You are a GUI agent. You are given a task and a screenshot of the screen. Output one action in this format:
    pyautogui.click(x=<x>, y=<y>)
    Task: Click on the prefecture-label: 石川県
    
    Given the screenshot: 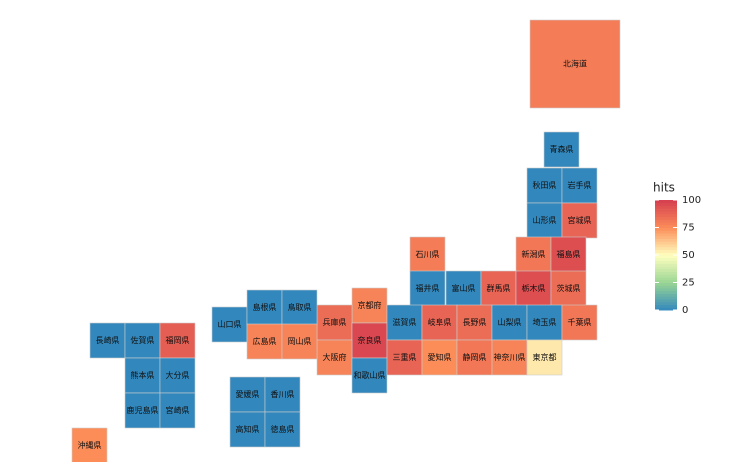 What is the action you would take?
    pyautogui.click(x=428, y=254)
    